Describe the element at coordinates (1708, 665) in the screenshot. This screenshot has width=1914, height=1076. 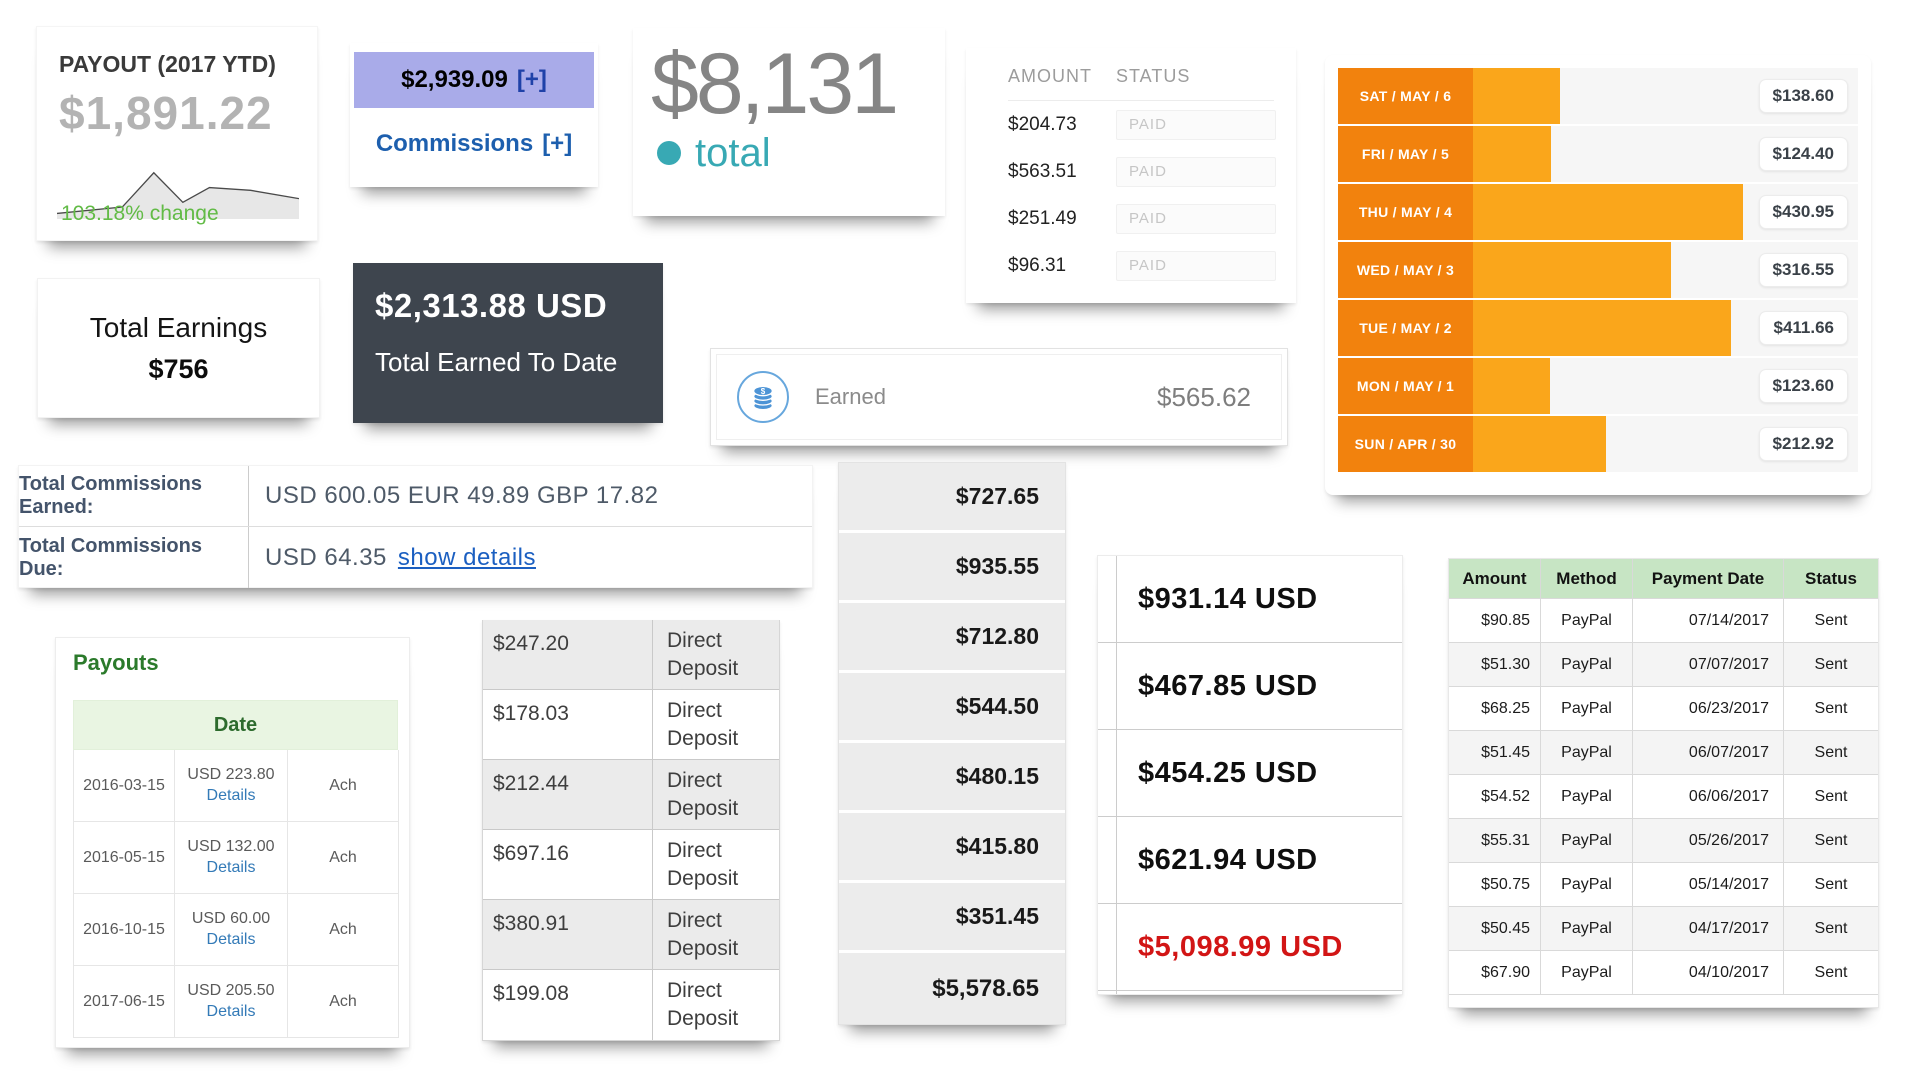
I see `payment-date: 07/07/2017` at that location.